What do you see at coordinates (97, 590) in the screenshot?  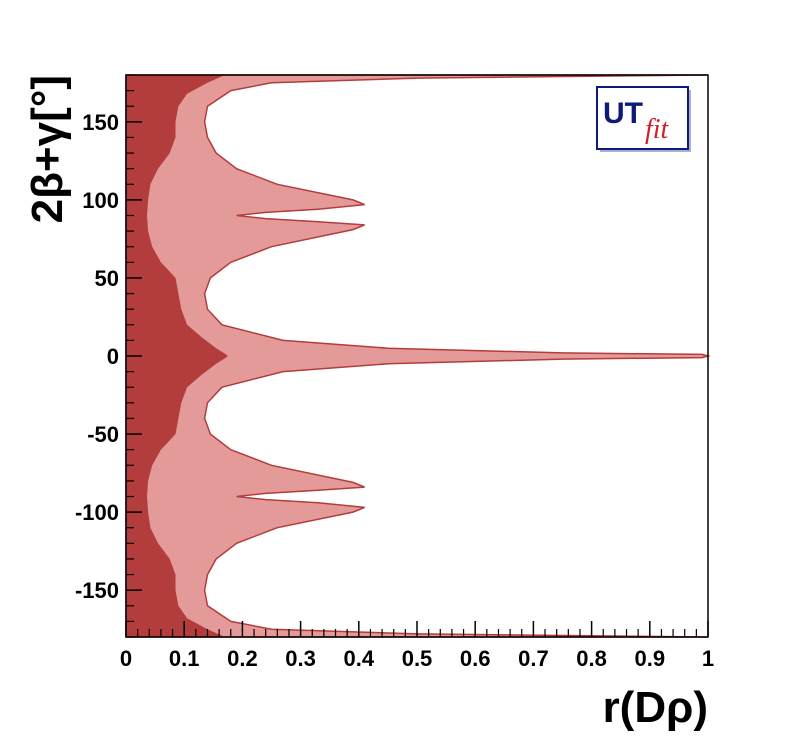 I see `y-tick-label: -150` at bounding box center [97, 590].